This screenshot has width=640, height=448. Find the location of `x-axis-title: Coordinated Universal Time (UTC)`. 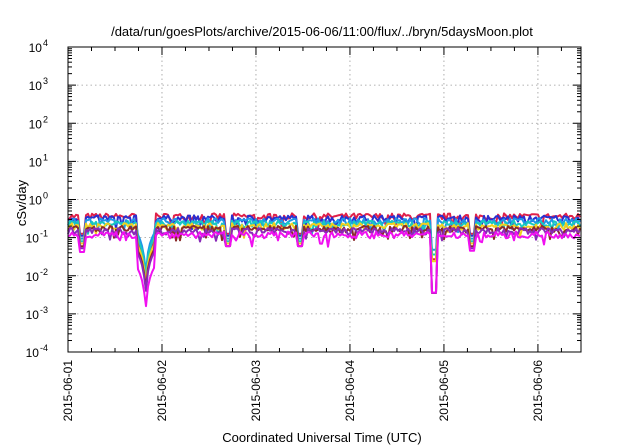

x-axis-title: Coordinated Universal Time (UTC) is located at coordinates (321, 437).